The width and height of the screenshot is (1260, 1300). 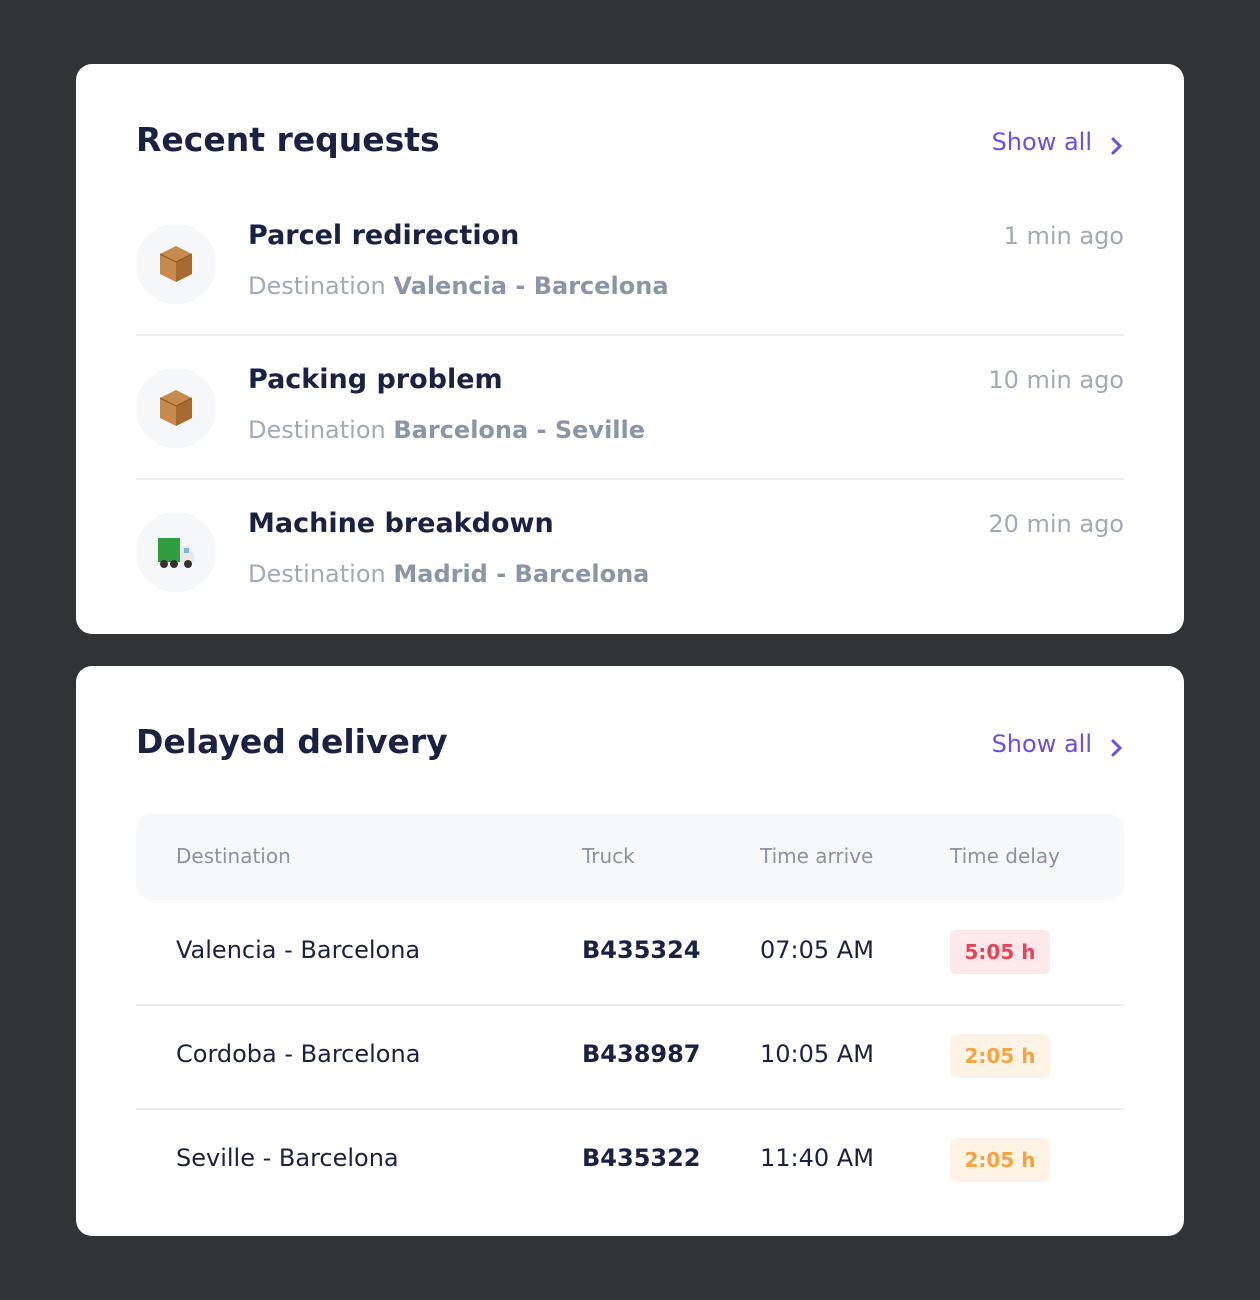 I want to click on delay-badge: 5:05 h, so click(x=1000, y=952).